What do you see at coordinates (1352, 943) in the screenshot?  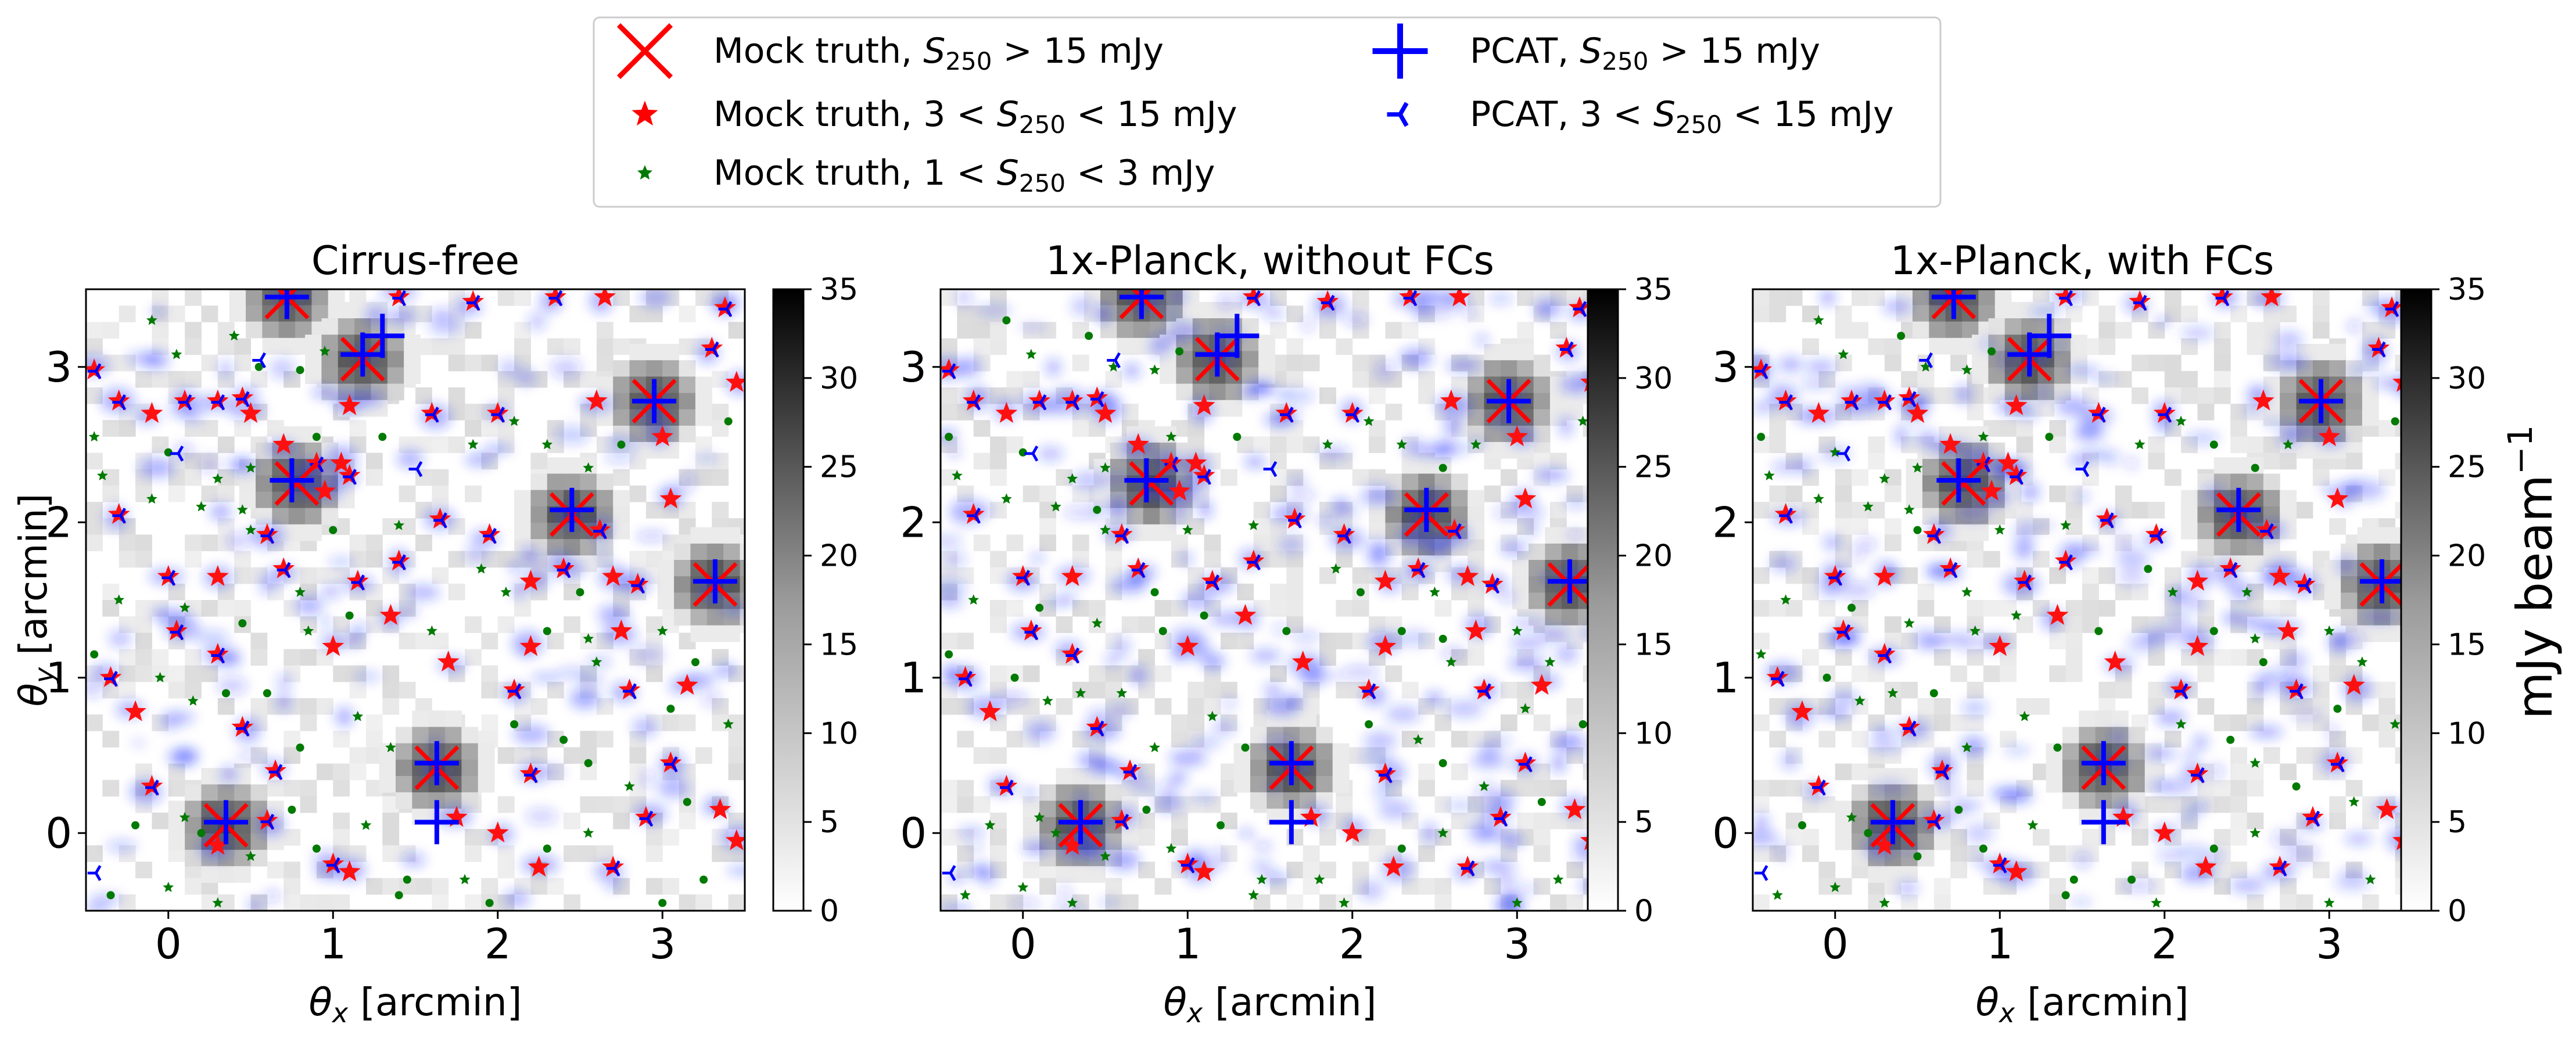 I see `x-tick-label: 2` at bounding box center [1352, 943].